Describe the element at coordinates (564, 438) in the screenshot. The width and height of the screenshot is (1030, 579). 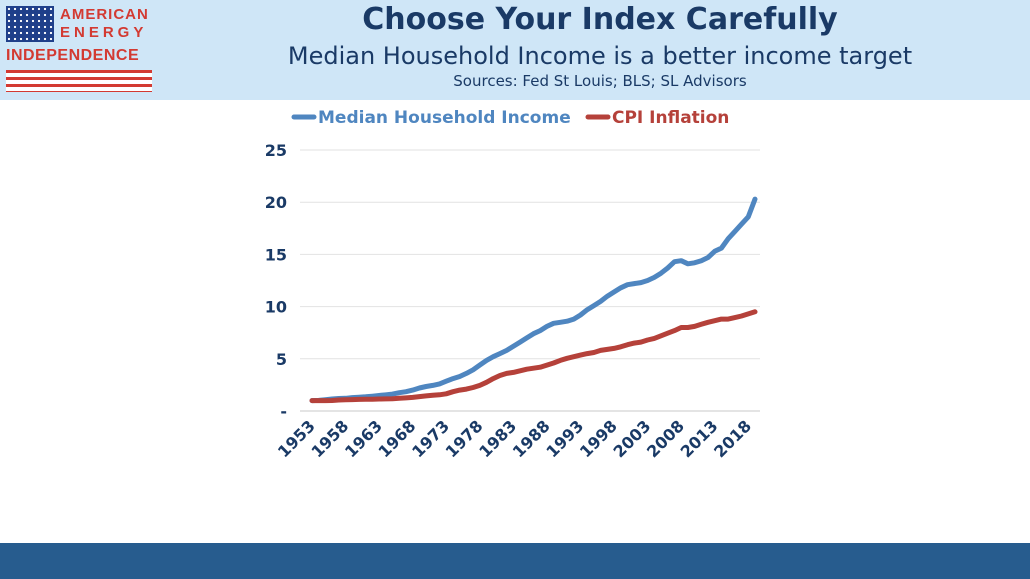
I see `x-tick-label: 1993` at that location.